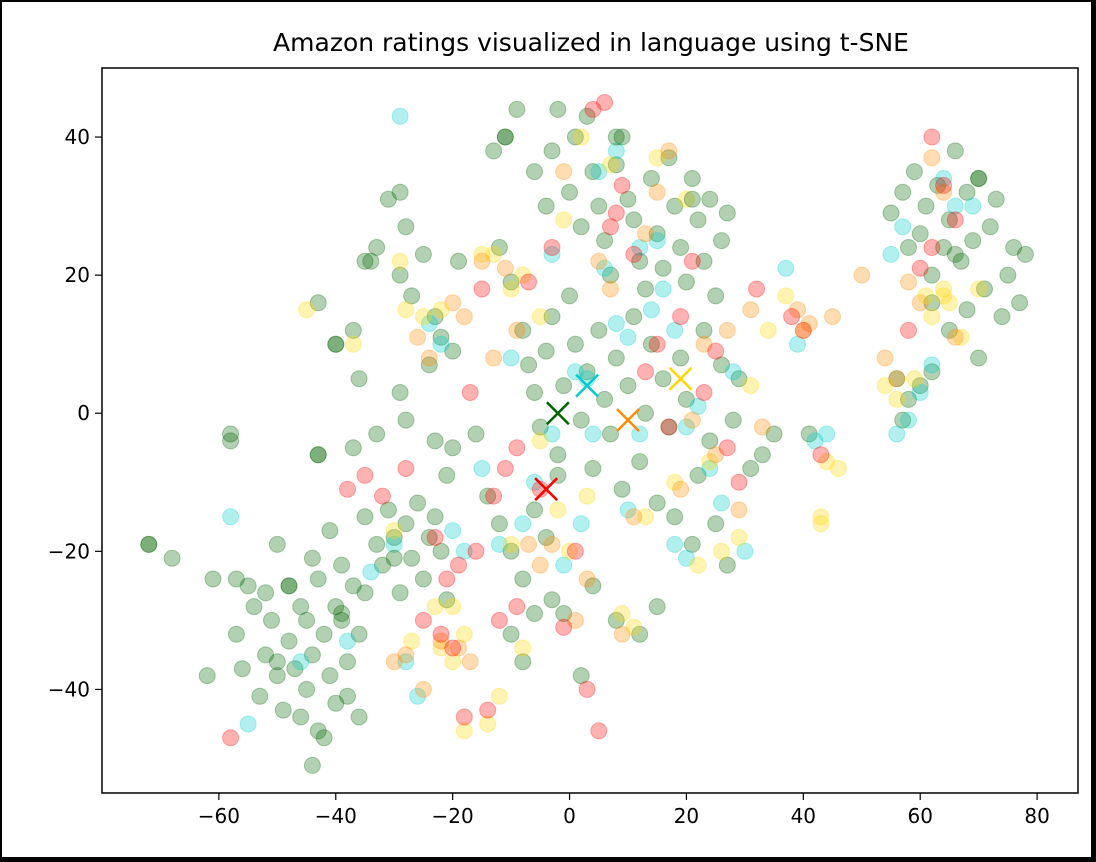  I want to click on centroid-stroke, so click(587, 385).